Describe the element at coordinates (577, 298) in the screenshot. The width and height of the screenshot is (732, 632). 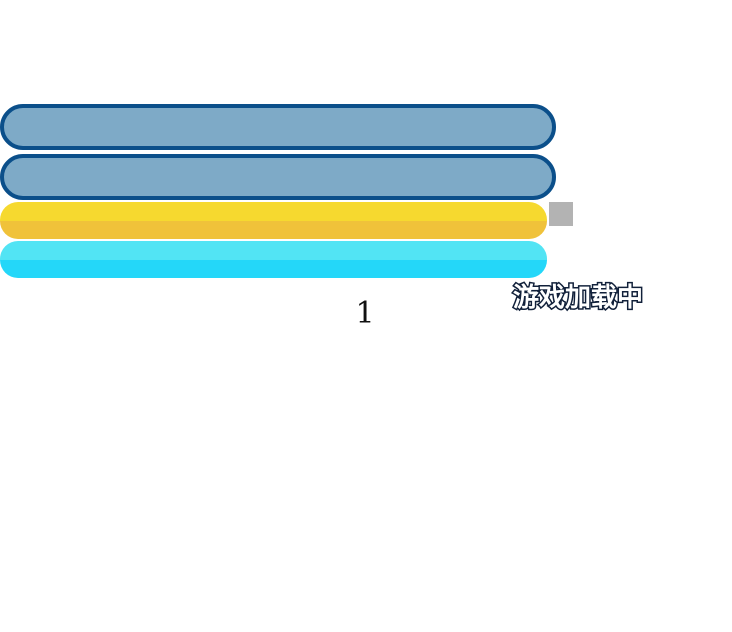
I see `game-loading-label: 游戏加载中` at that location.